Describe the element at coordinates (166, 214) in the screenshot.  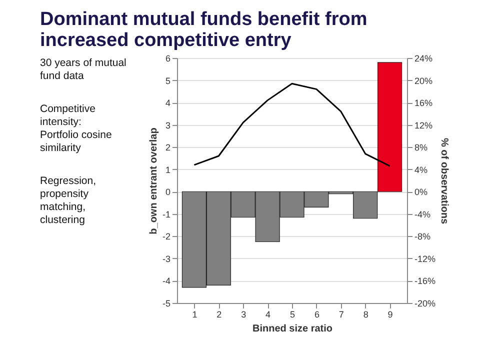
I see `y-tick-label: -1` at that location.